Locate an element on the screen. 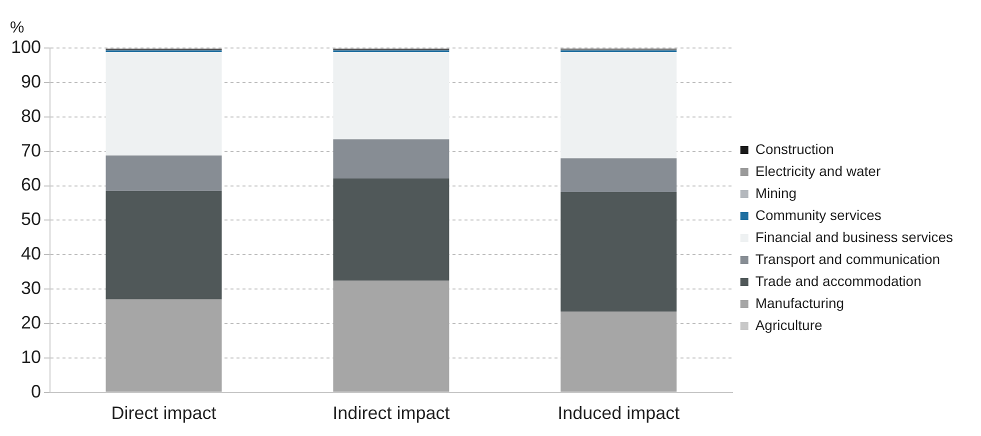 The width and height of the screenshot is (981, 436). y-tick-label: 20 is located at coordinates (31, 322).